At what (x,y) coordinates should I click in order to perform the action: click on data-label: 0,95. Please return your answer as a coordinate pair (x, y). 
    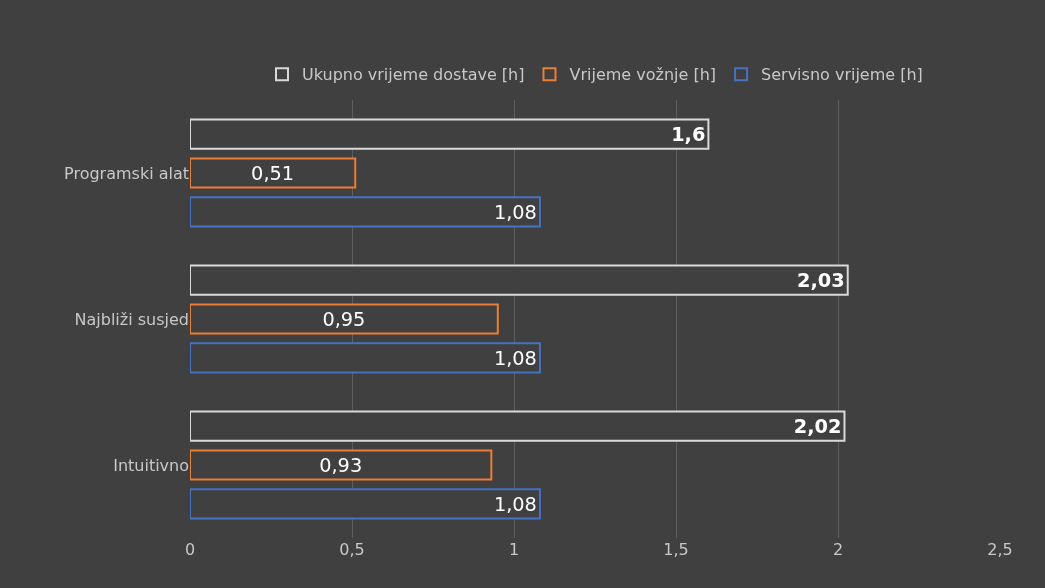
    Looking at the image, I should click on (344, 319).